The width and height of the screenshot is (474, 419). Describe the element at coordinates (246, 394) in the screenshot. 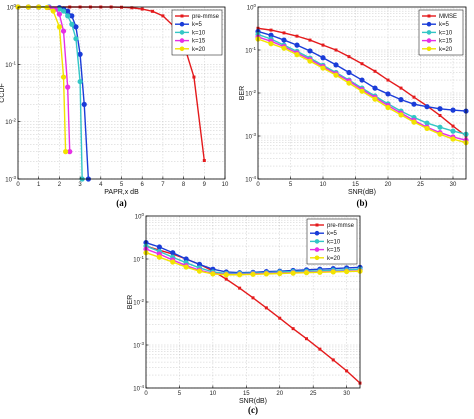

I see `x-tick-label: 15` at that location.